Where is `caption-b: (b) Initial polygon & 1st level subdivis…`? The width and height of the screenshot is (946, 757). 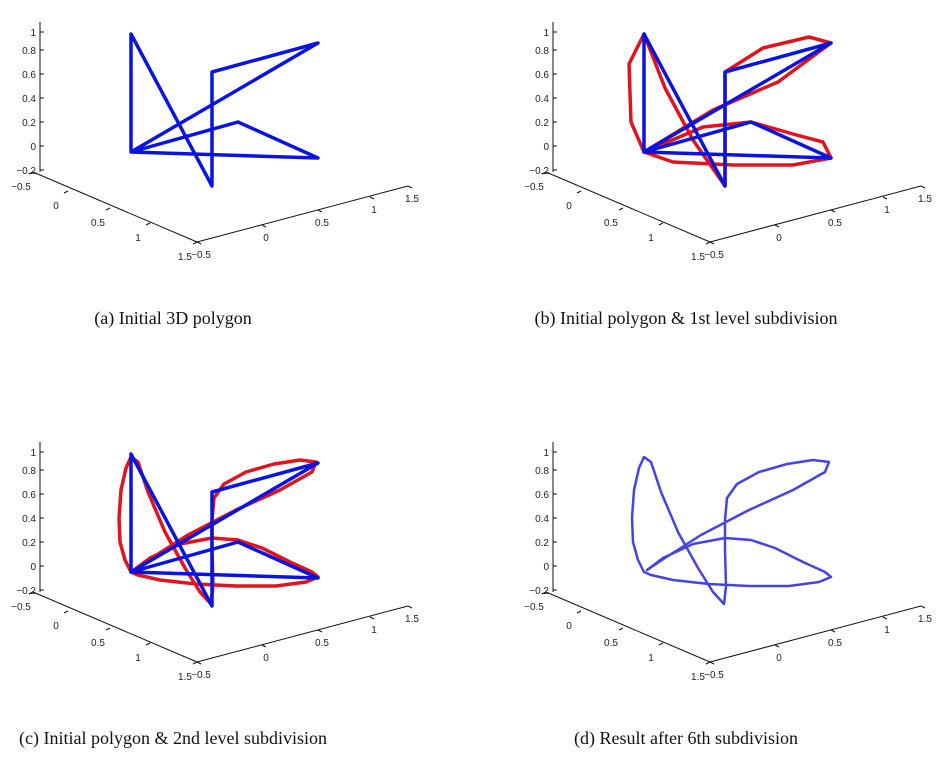 caption-b: (b) Initial polygon & 1st level subdivis… is located at coordinates (686, 318).